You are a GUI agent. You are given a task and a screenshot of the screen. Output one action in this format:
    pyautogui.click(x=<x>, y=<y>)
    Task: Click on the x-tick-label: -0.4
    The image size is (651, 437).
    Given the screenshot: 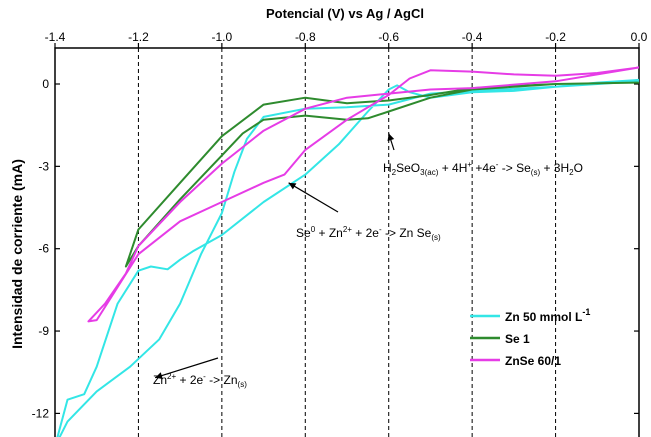 What is the action you would take?
    pyautogui.click(x=472, y=37)
    